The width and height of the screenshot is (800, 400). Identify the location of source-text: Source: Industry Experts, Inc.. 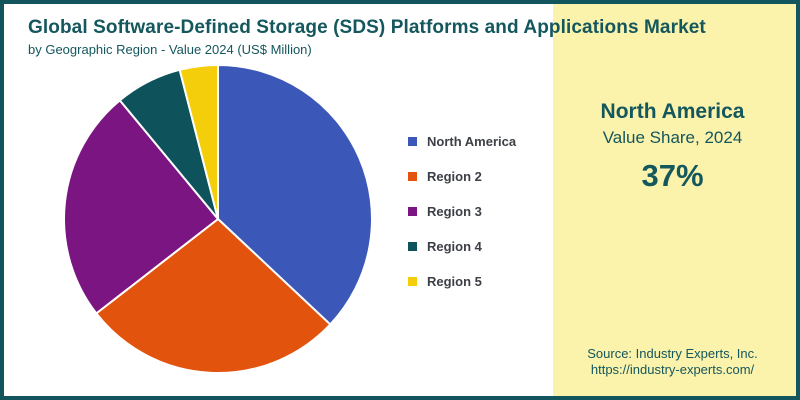
(672, 353).